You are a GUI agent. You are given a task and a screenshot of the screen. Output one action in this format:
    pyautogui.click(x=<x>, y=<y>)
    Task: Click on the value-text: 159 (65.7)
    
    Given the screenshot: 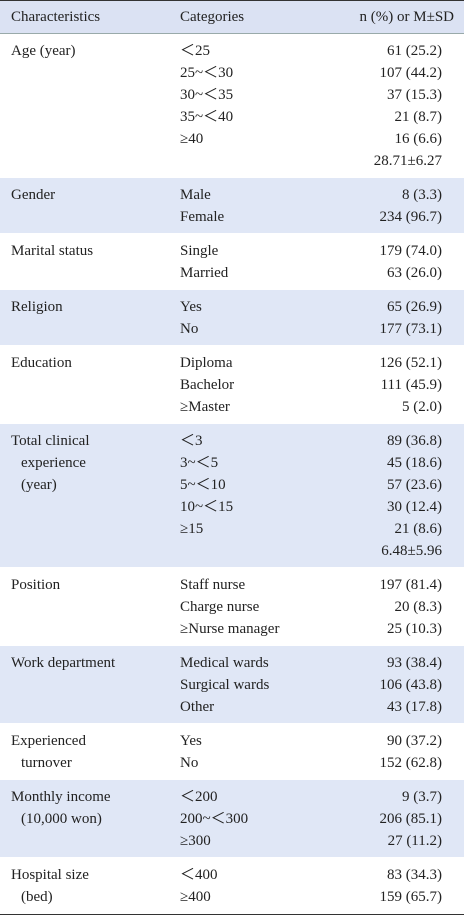 What is the action you would take?
    pyautogui.click(x=411, y=897)
    